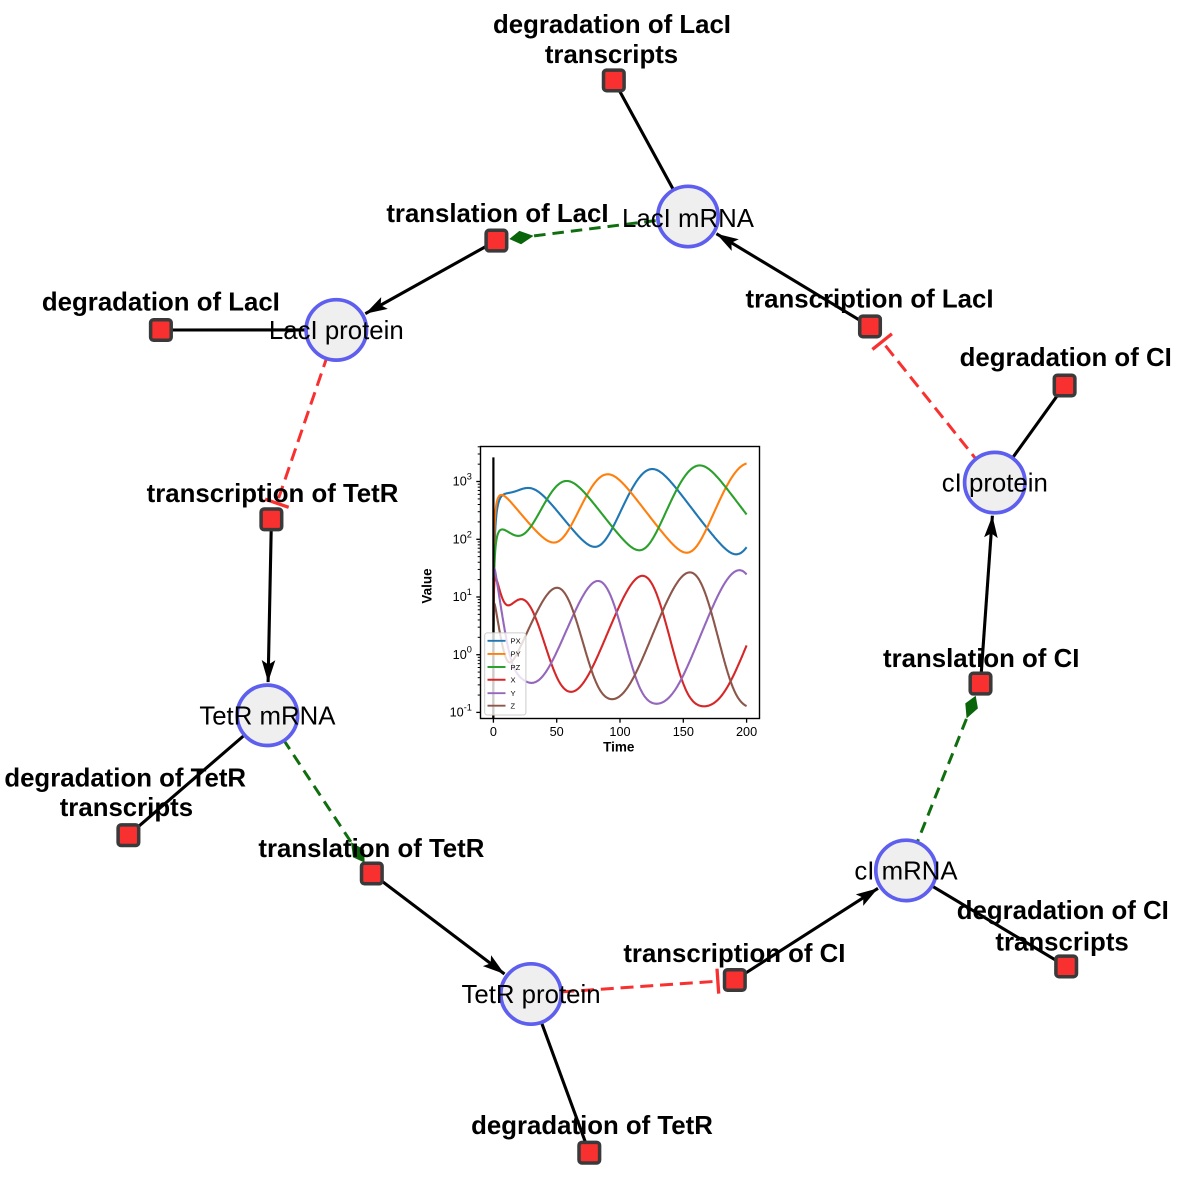 This screenshot has width=1189, height=1200. I want to click on svg-text: 0, so click(493, 732).